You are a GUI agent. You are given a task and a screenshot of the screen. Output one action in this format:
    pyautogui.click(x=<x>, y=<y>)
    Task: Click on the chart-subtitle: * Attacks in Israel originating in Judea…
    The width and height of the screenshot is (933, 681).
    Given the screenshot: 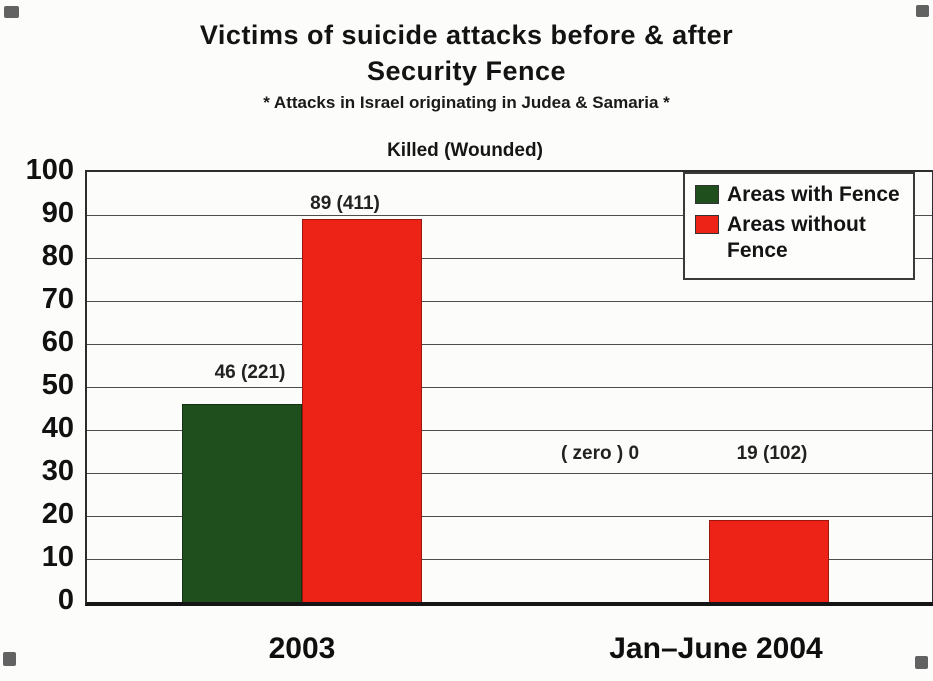 What is the action you would take?
    pyautogui.click(x=466, y=102)
    